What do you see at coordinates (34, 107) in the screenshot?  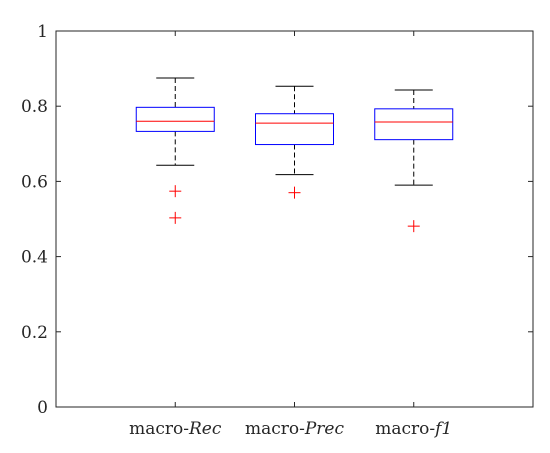 I see `y-tick-label: 0.8` at bounding box center [34, 107].